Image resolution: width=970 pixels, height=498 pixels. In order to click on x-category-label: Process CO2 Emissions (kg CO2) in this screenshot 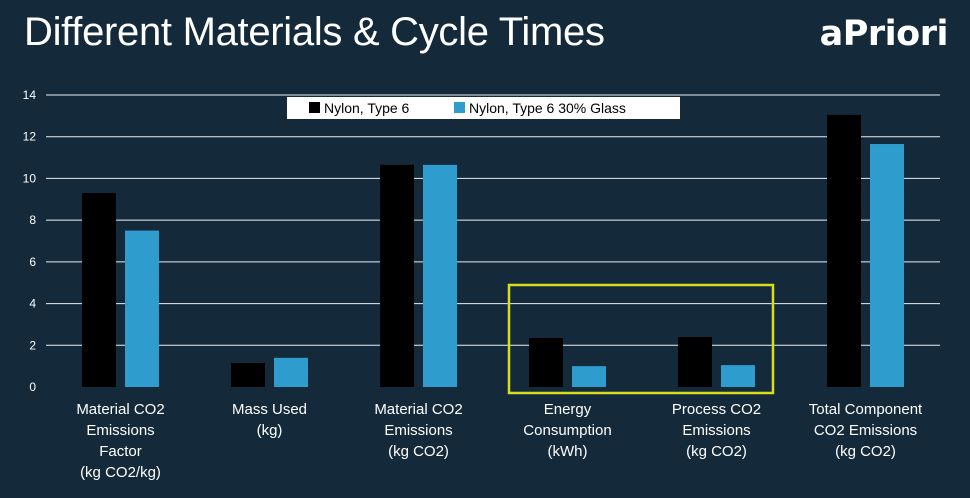, I will do `click(716, 430)`.